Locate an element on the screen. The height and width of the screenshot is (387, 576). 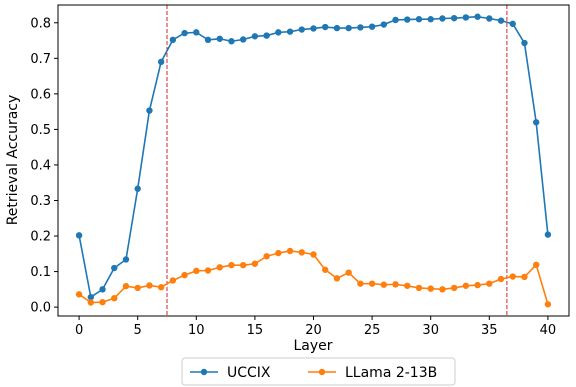
y-tick-label: 0.7 is located at coordinates (40, 59).